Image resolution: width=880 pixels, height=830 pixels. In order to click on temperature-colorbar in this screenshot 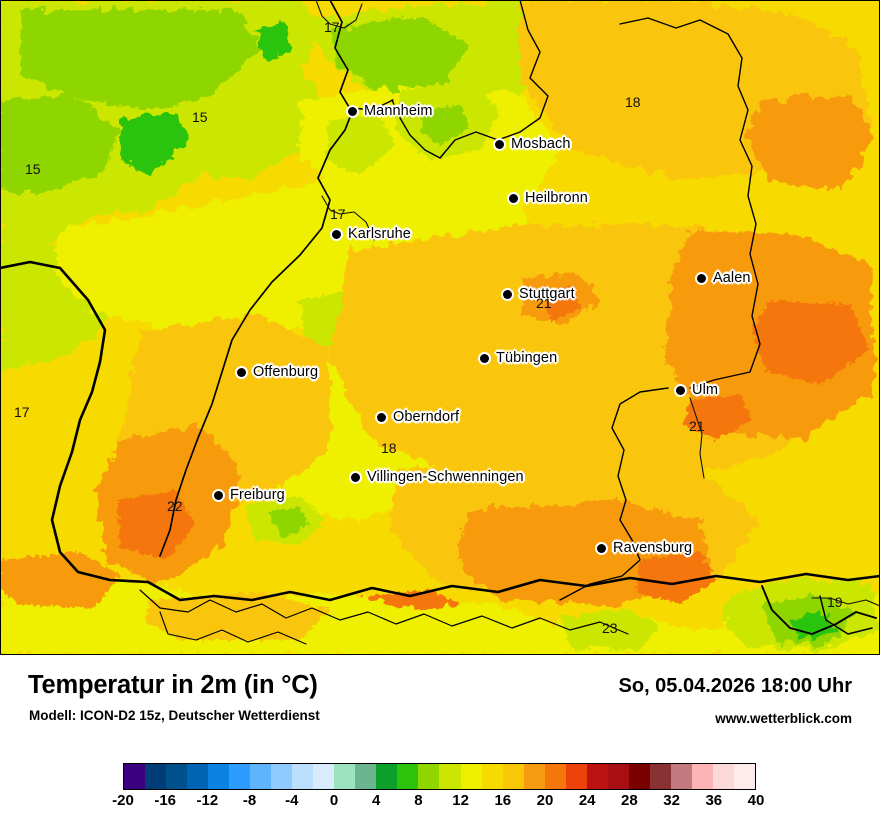, I will do `click(439, 776)`.